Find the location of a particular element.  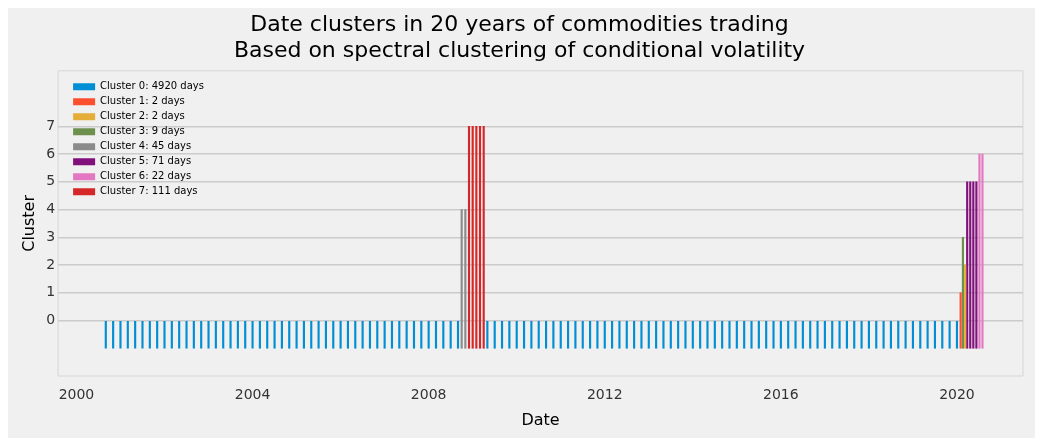

y-tick-label: 7 is located at coordinates (51, 124).